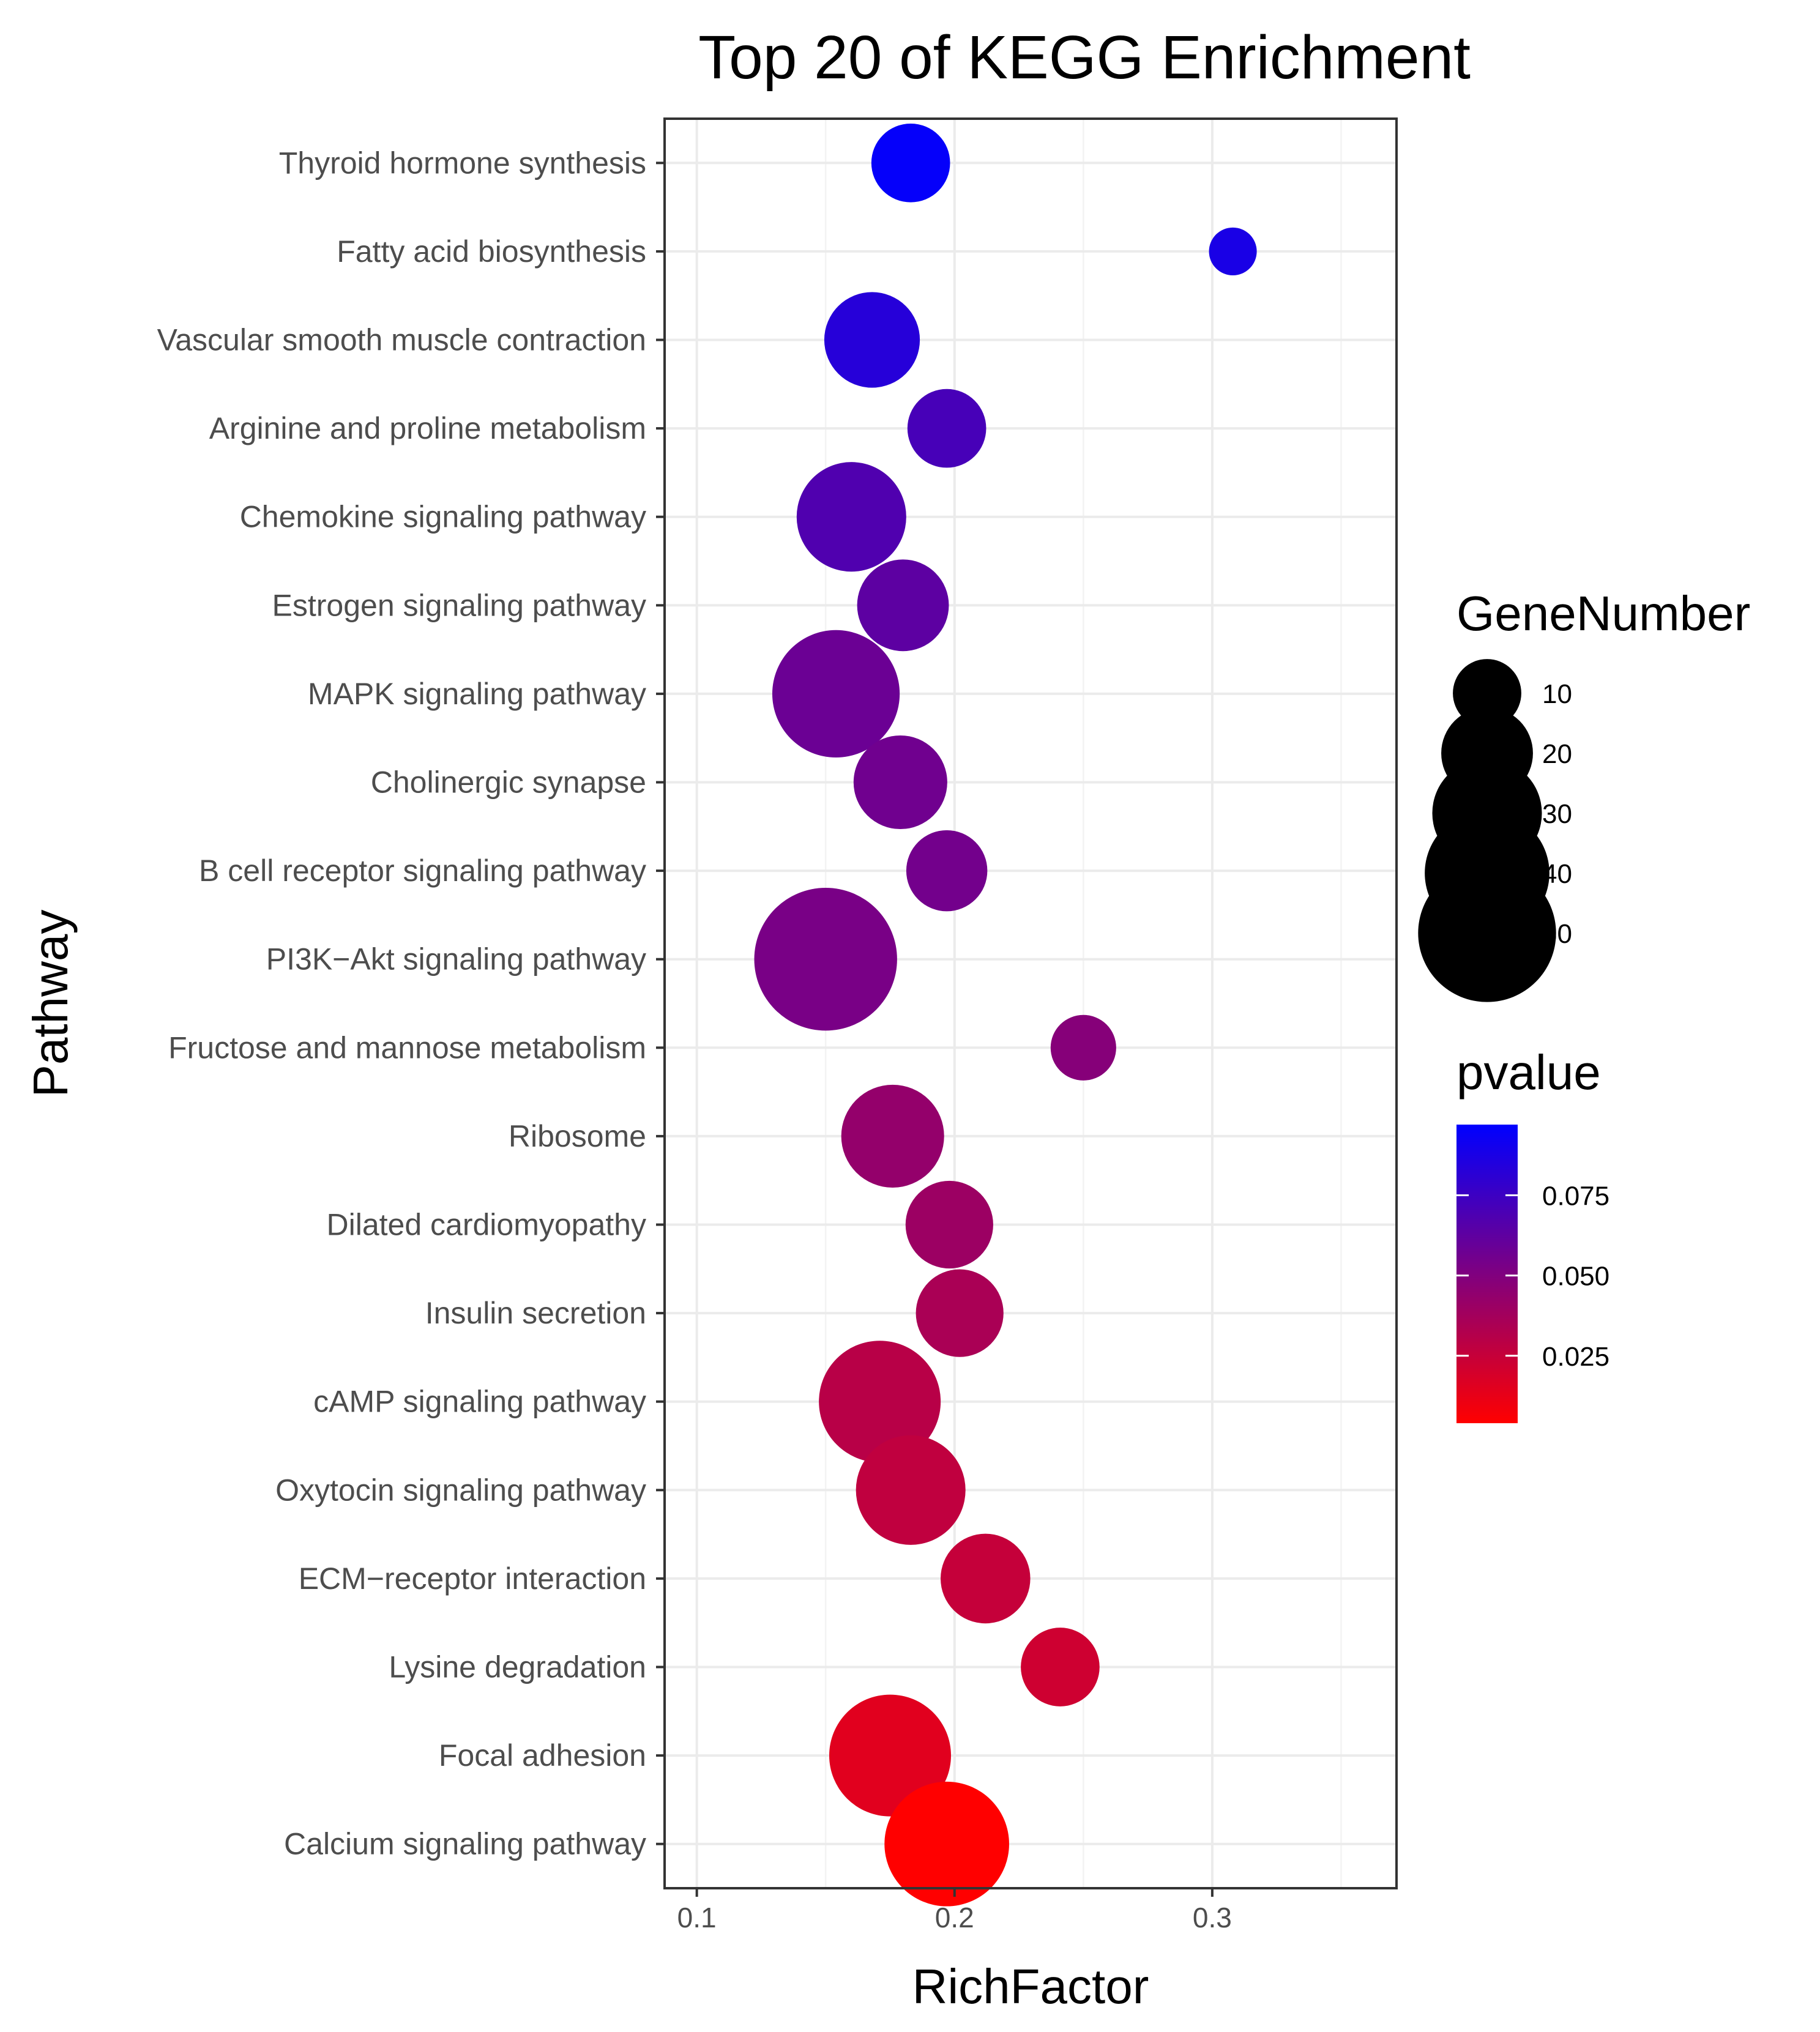 This screenshot has height=2032, width=1820. Describe the element at coordinates (577, 1136) in the screenshot. I see `y-tick-label: Ribosome` at that location.